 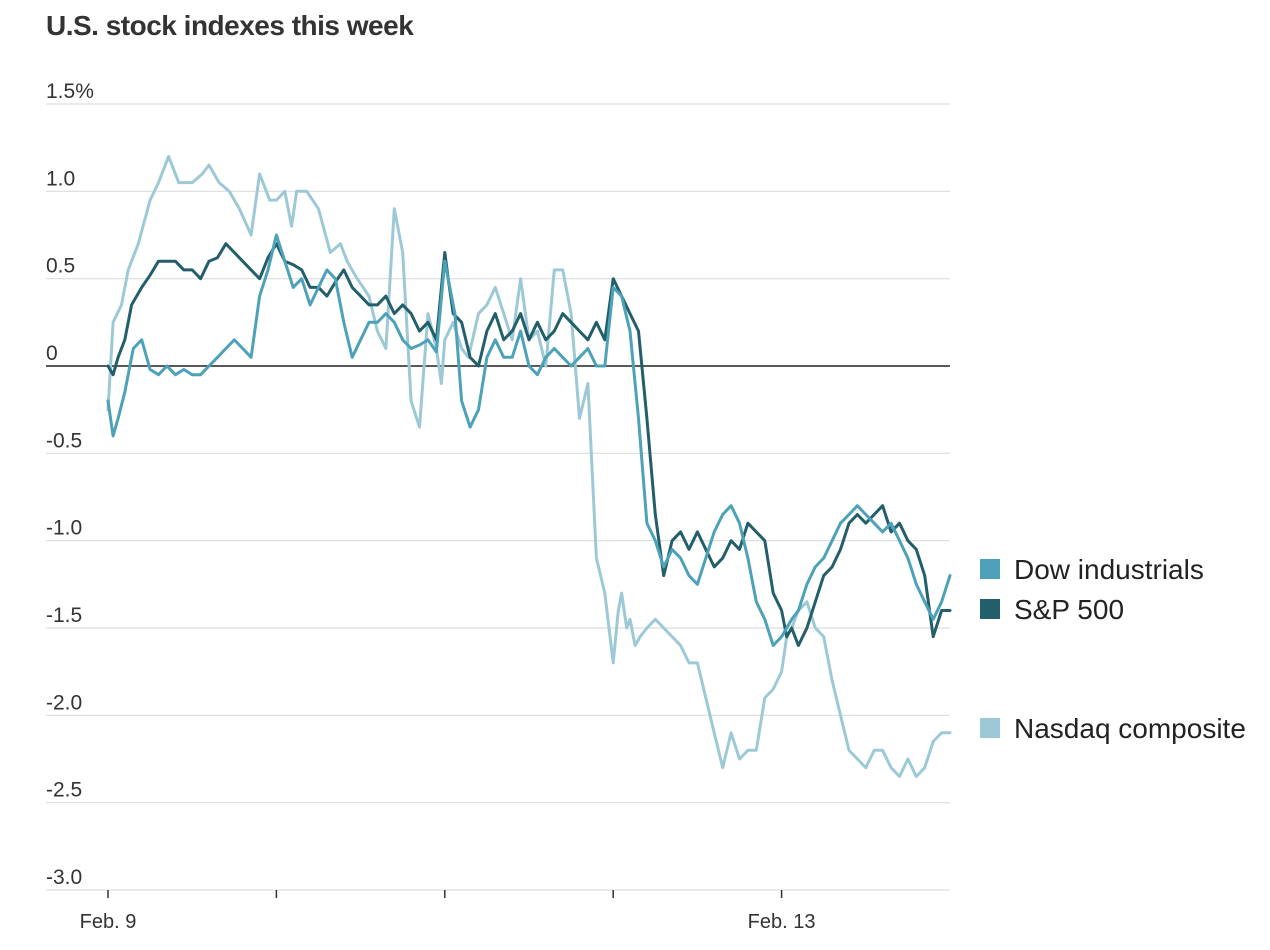 What do you see at coordinates (70, 484) in the screenshot?
I see `y-axis-tick-labels: 1.5% 1.0 0.5 0 -0.5 -1.0 -1.5 -2.0 -2.5 -3.0` at bounding box center [70, 484].